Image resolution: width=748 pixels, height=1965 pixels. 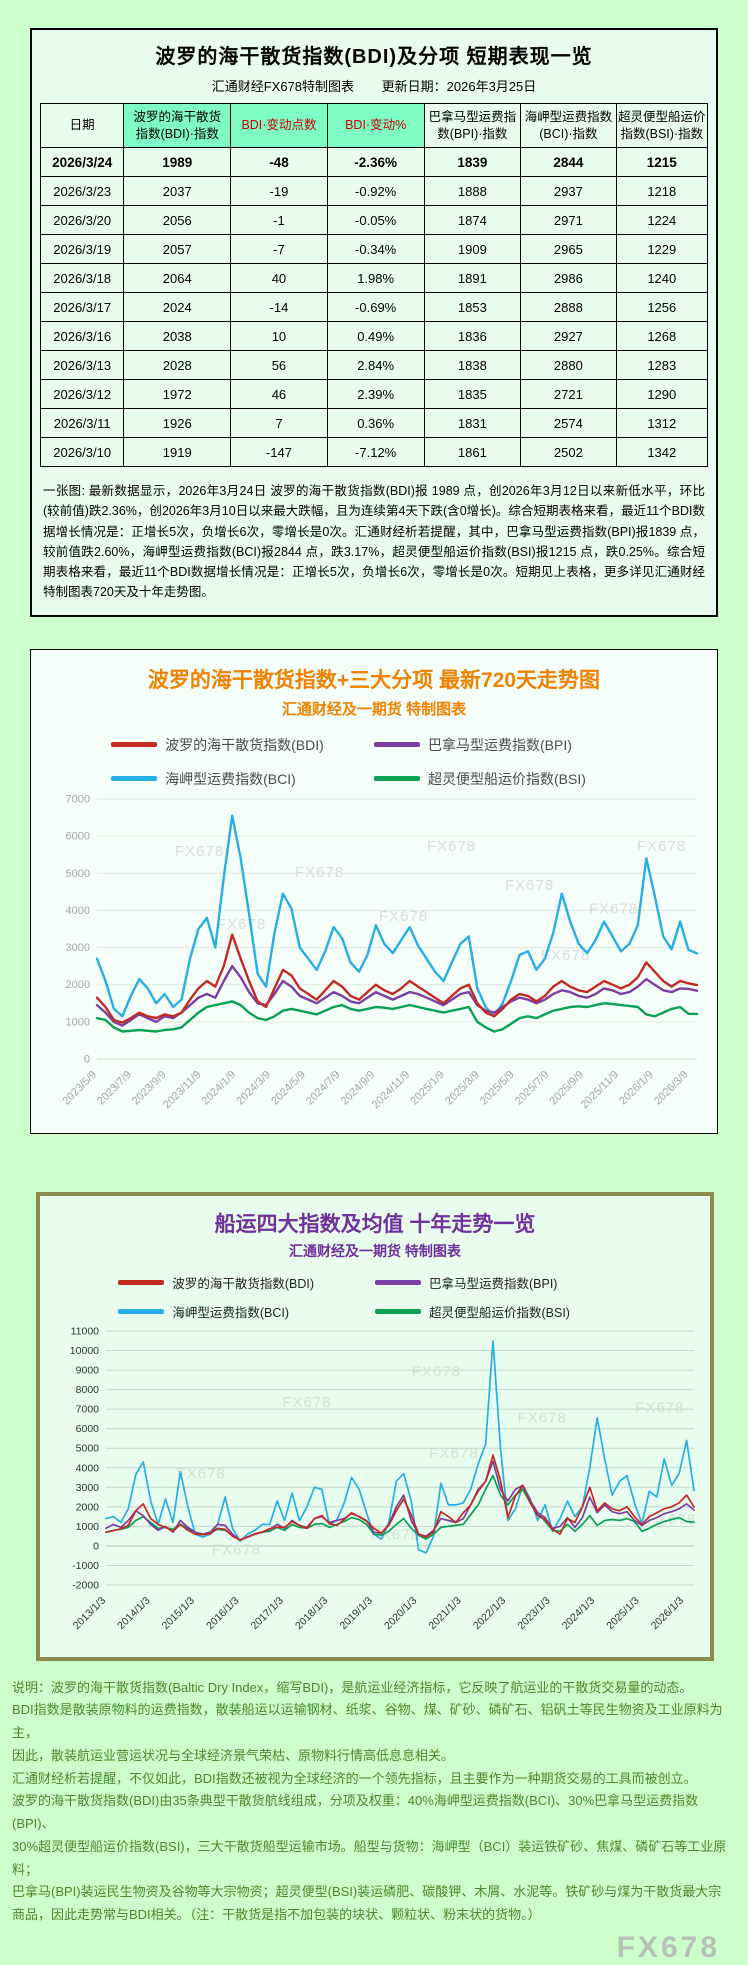 What do you see at coordinates (85, 1331) in the screenshot?
I see `svg-text: 11000` at bounding box center [85, 1331].